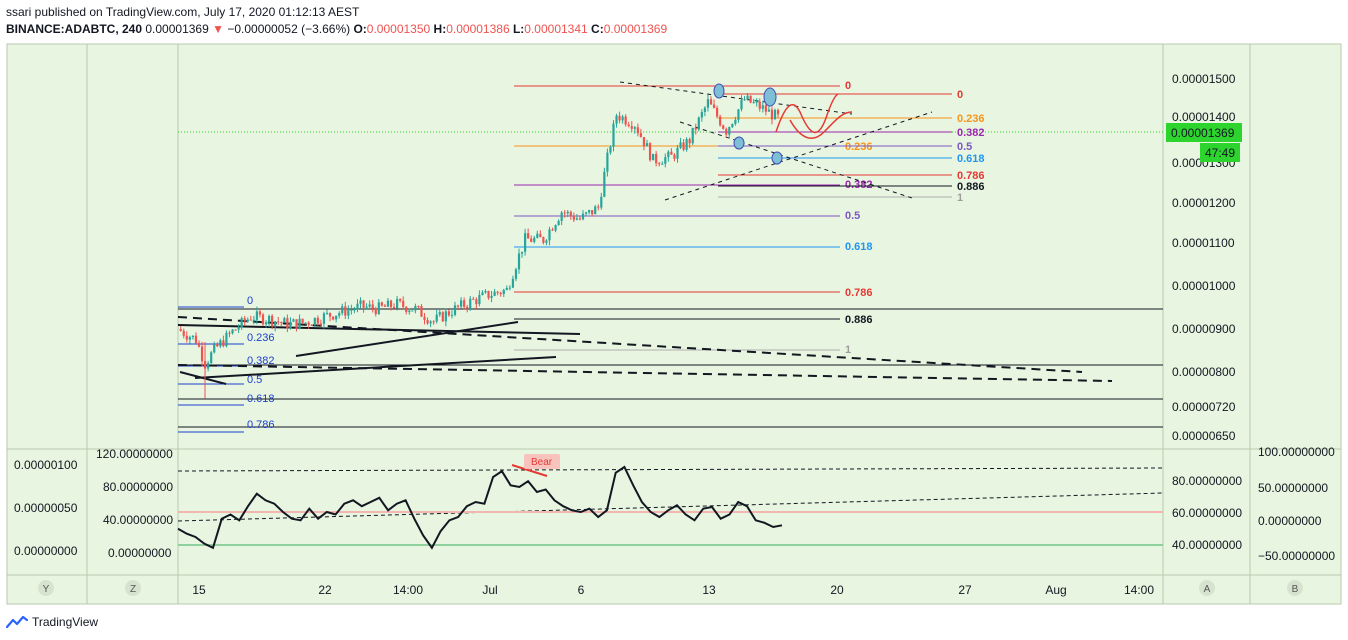  What do you see at coordinates (673, 590) in the screenshot?
I see `time-axis: 15 22 14:00 Jul 6 13 20 27 Aug 14:00` at bounding box center [673, 590].